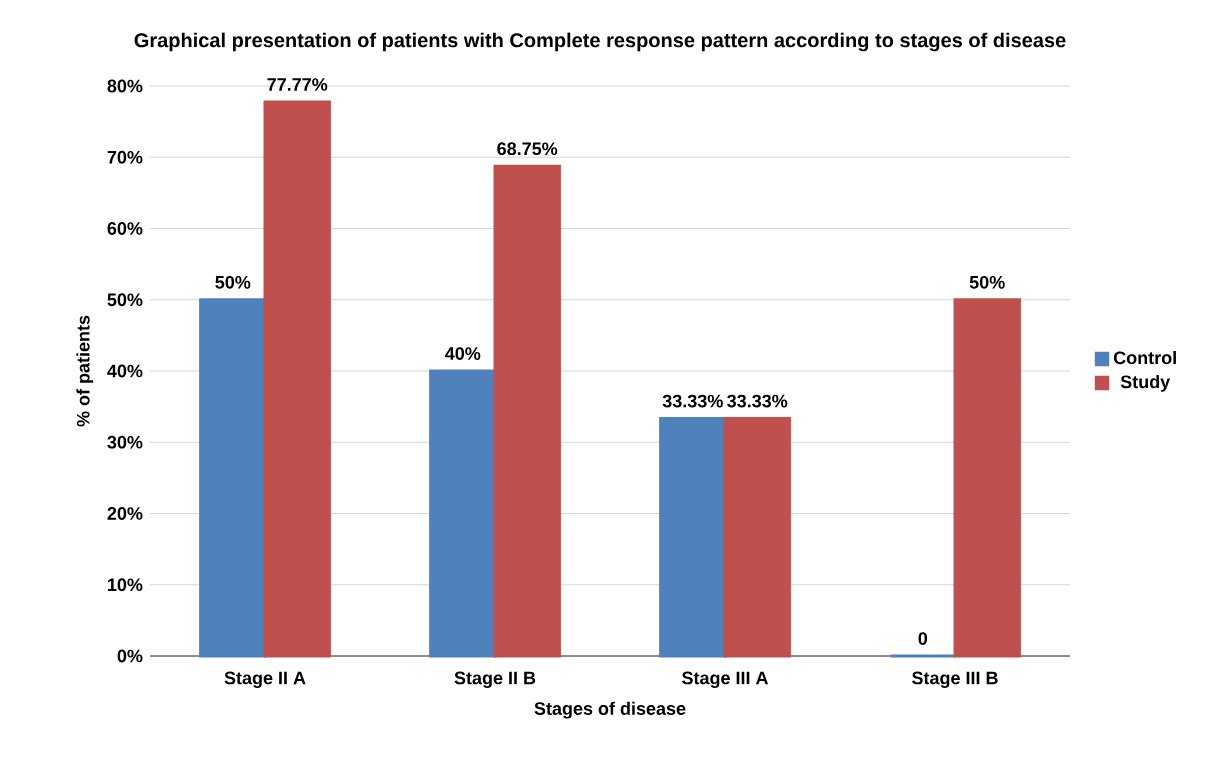  I want to click on legend-label: Study, so click(1145, 383).